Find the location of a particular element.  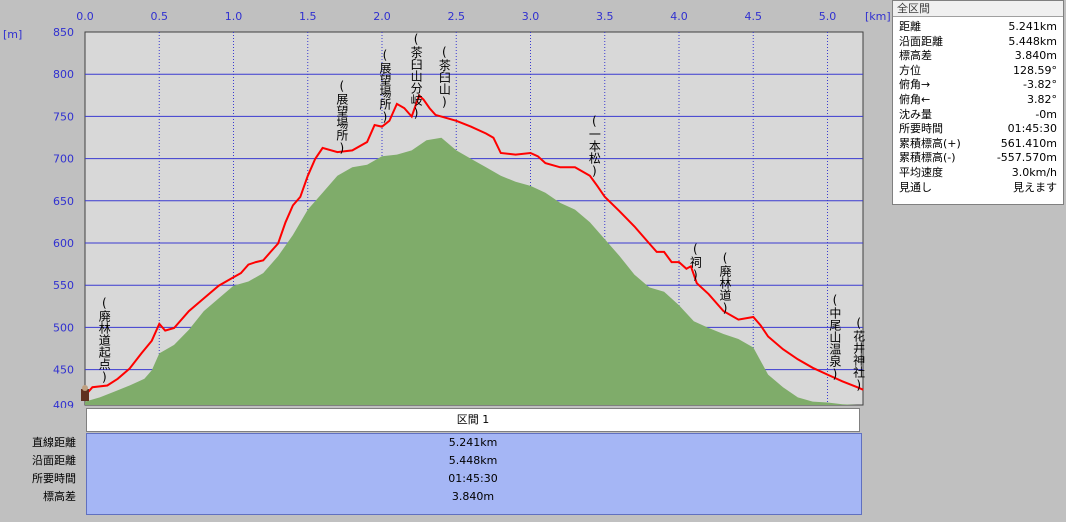

x-tick-label: 2.5 is located at coordinates (457, 16).